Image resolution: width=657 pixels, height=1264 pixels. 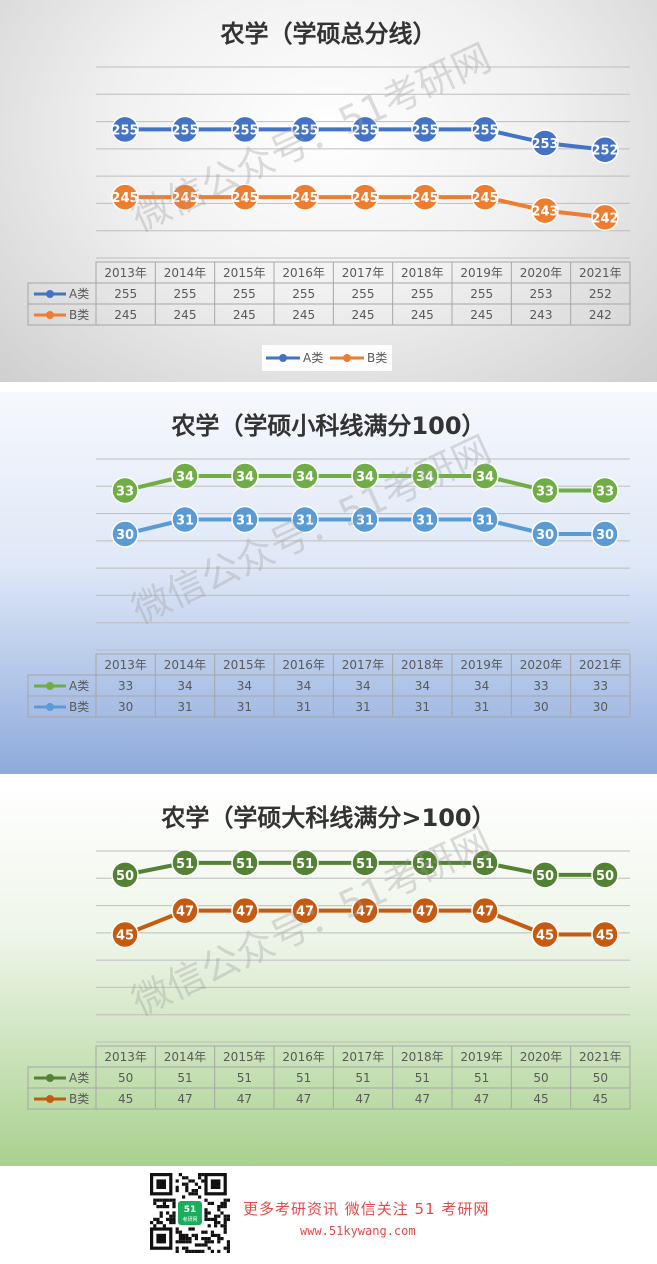 I want to click on series-key-marker, so click(x=50, y=707).